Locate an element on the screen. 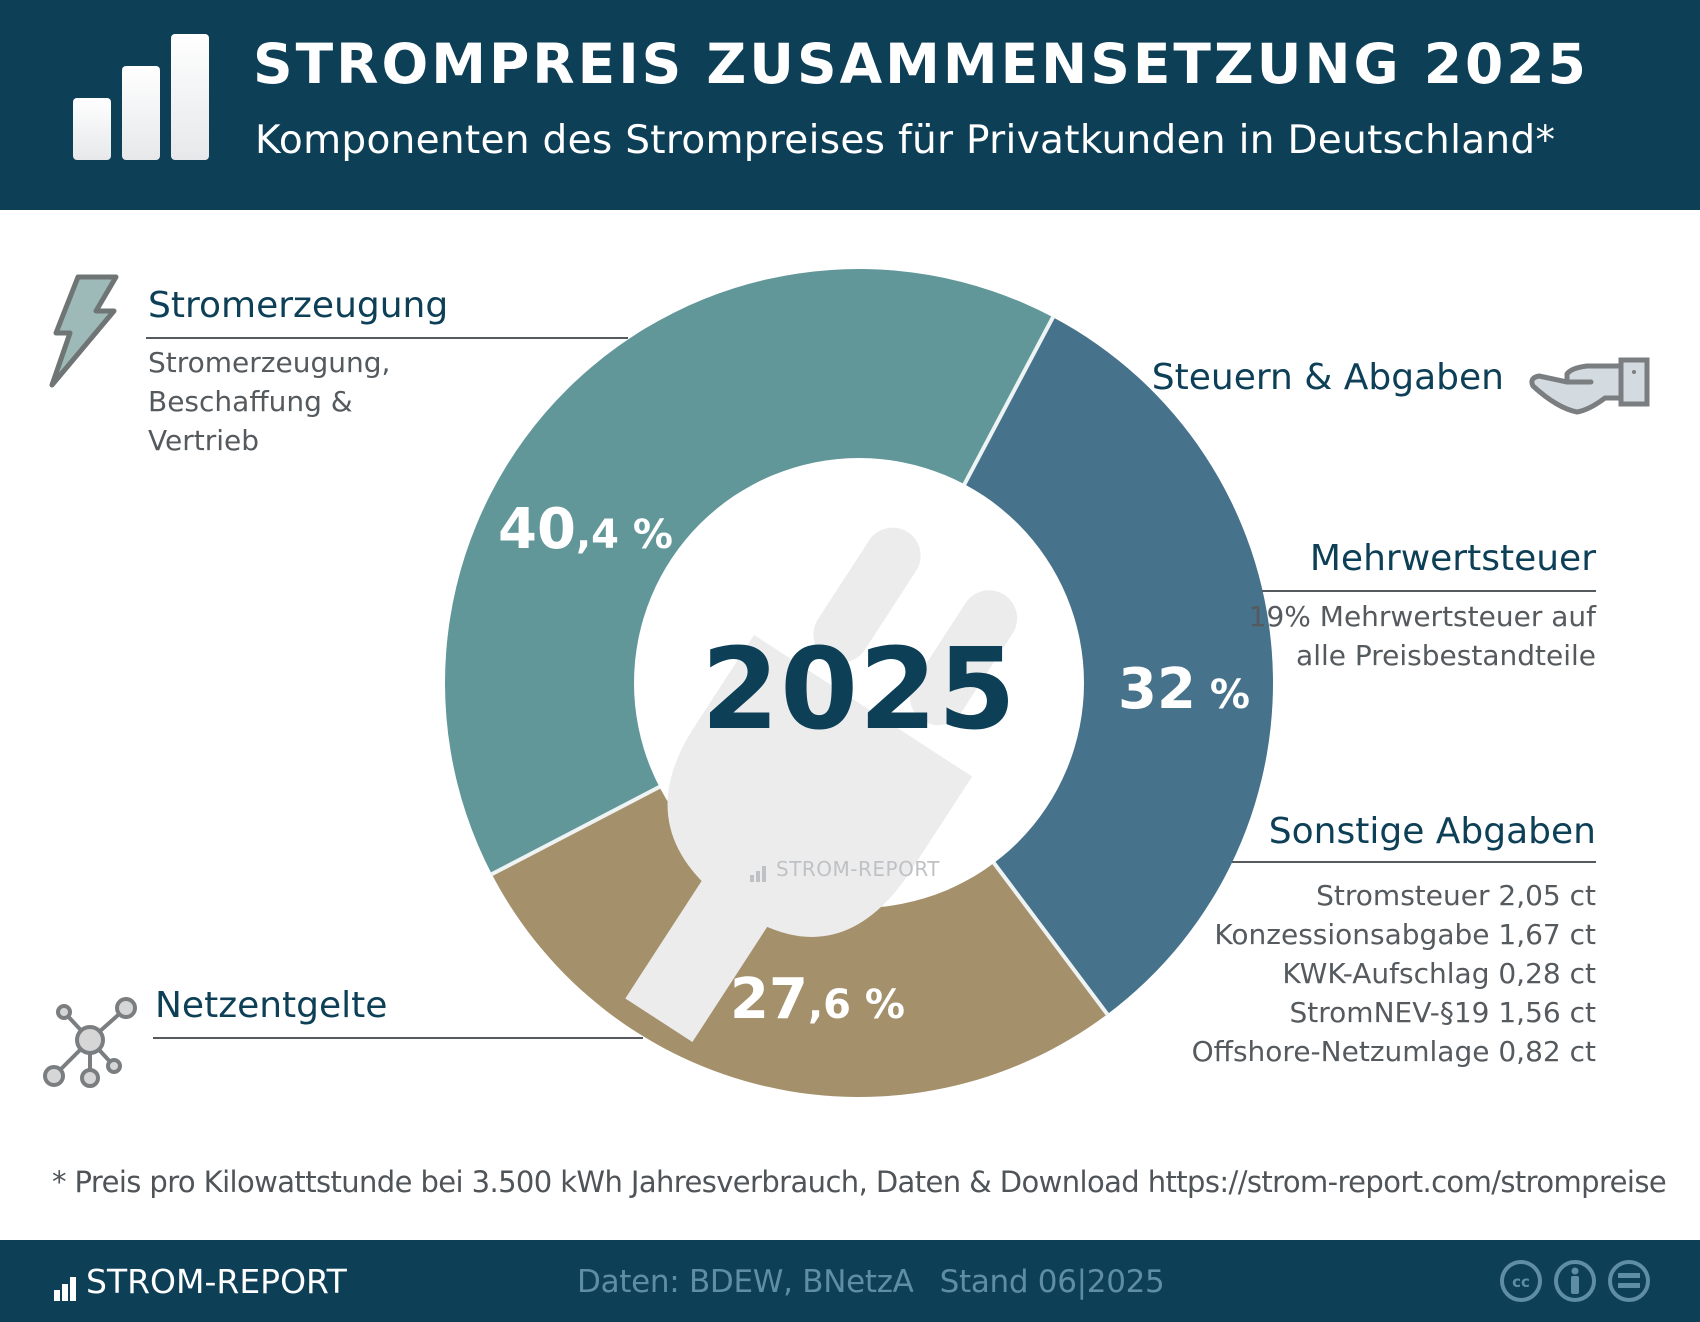 The height and width of the screenshot is (1322, 1700). segment-label-netzentgelte: 27,6 % is located at coordinates (817, 999).